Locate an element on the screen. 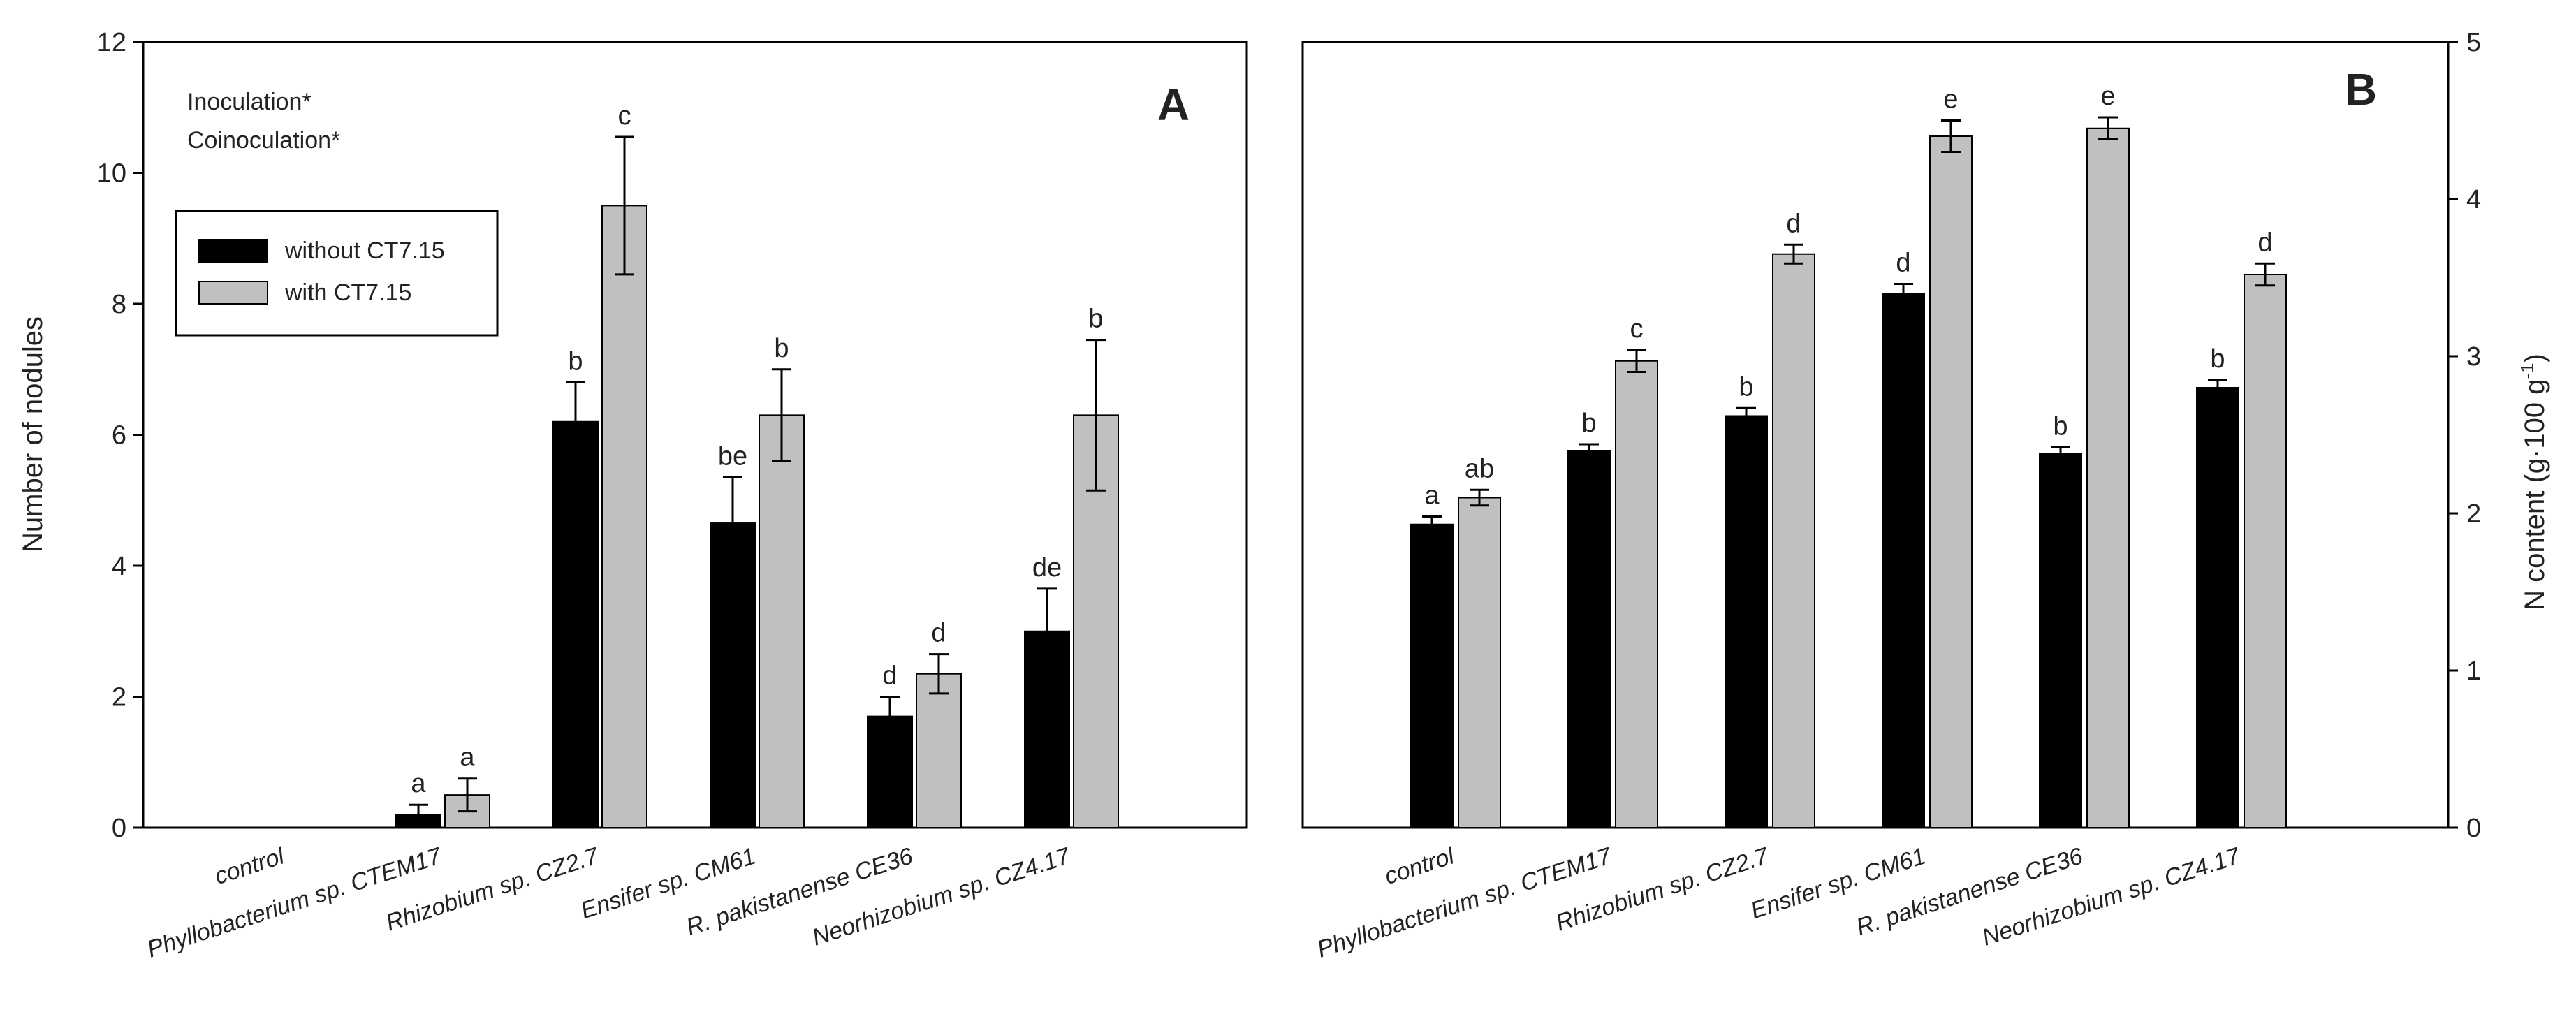 This screenshot has width=2576, height=1033. y-tick-label: 3 is located at coordinates (2473, 357).